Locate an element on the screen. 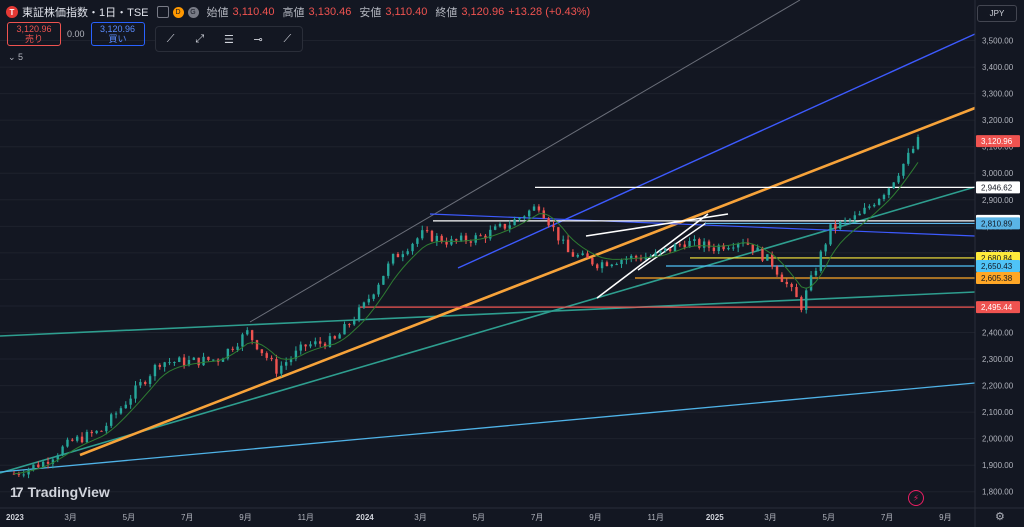 Image resolution: width=1024 pixels, height=527 pixels. delayed-data-badge: D is located at coordinates (178, 12).